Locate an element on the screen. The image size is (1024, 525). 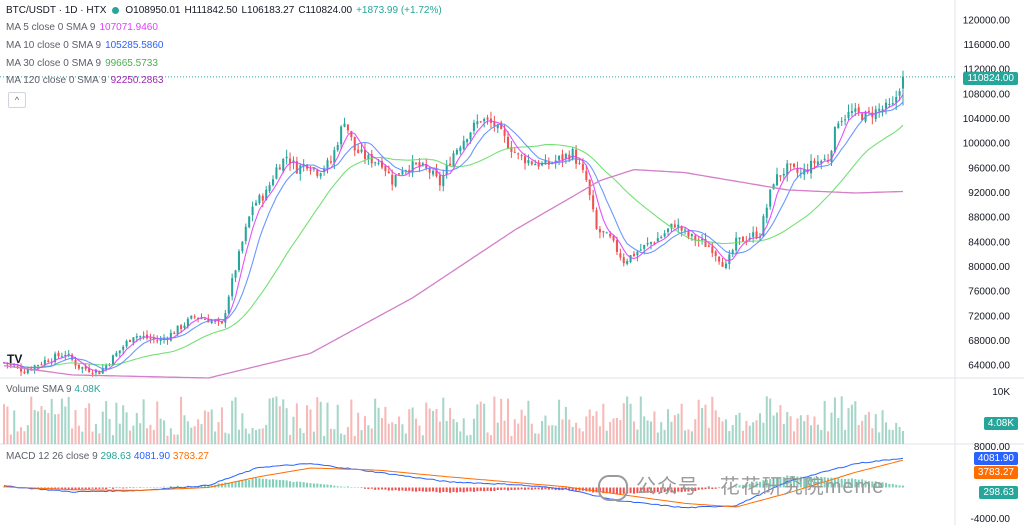
ma10-legend: MA 10 close 0 SMA 9 105285.5860 is located at coordinates (84, 46).